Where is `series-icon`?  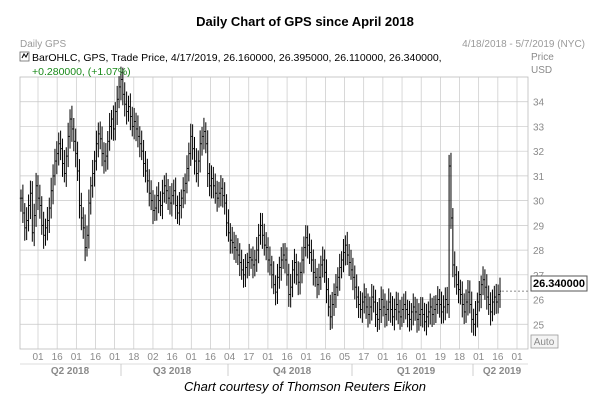 series-icon is located at coordinates (25, 55).